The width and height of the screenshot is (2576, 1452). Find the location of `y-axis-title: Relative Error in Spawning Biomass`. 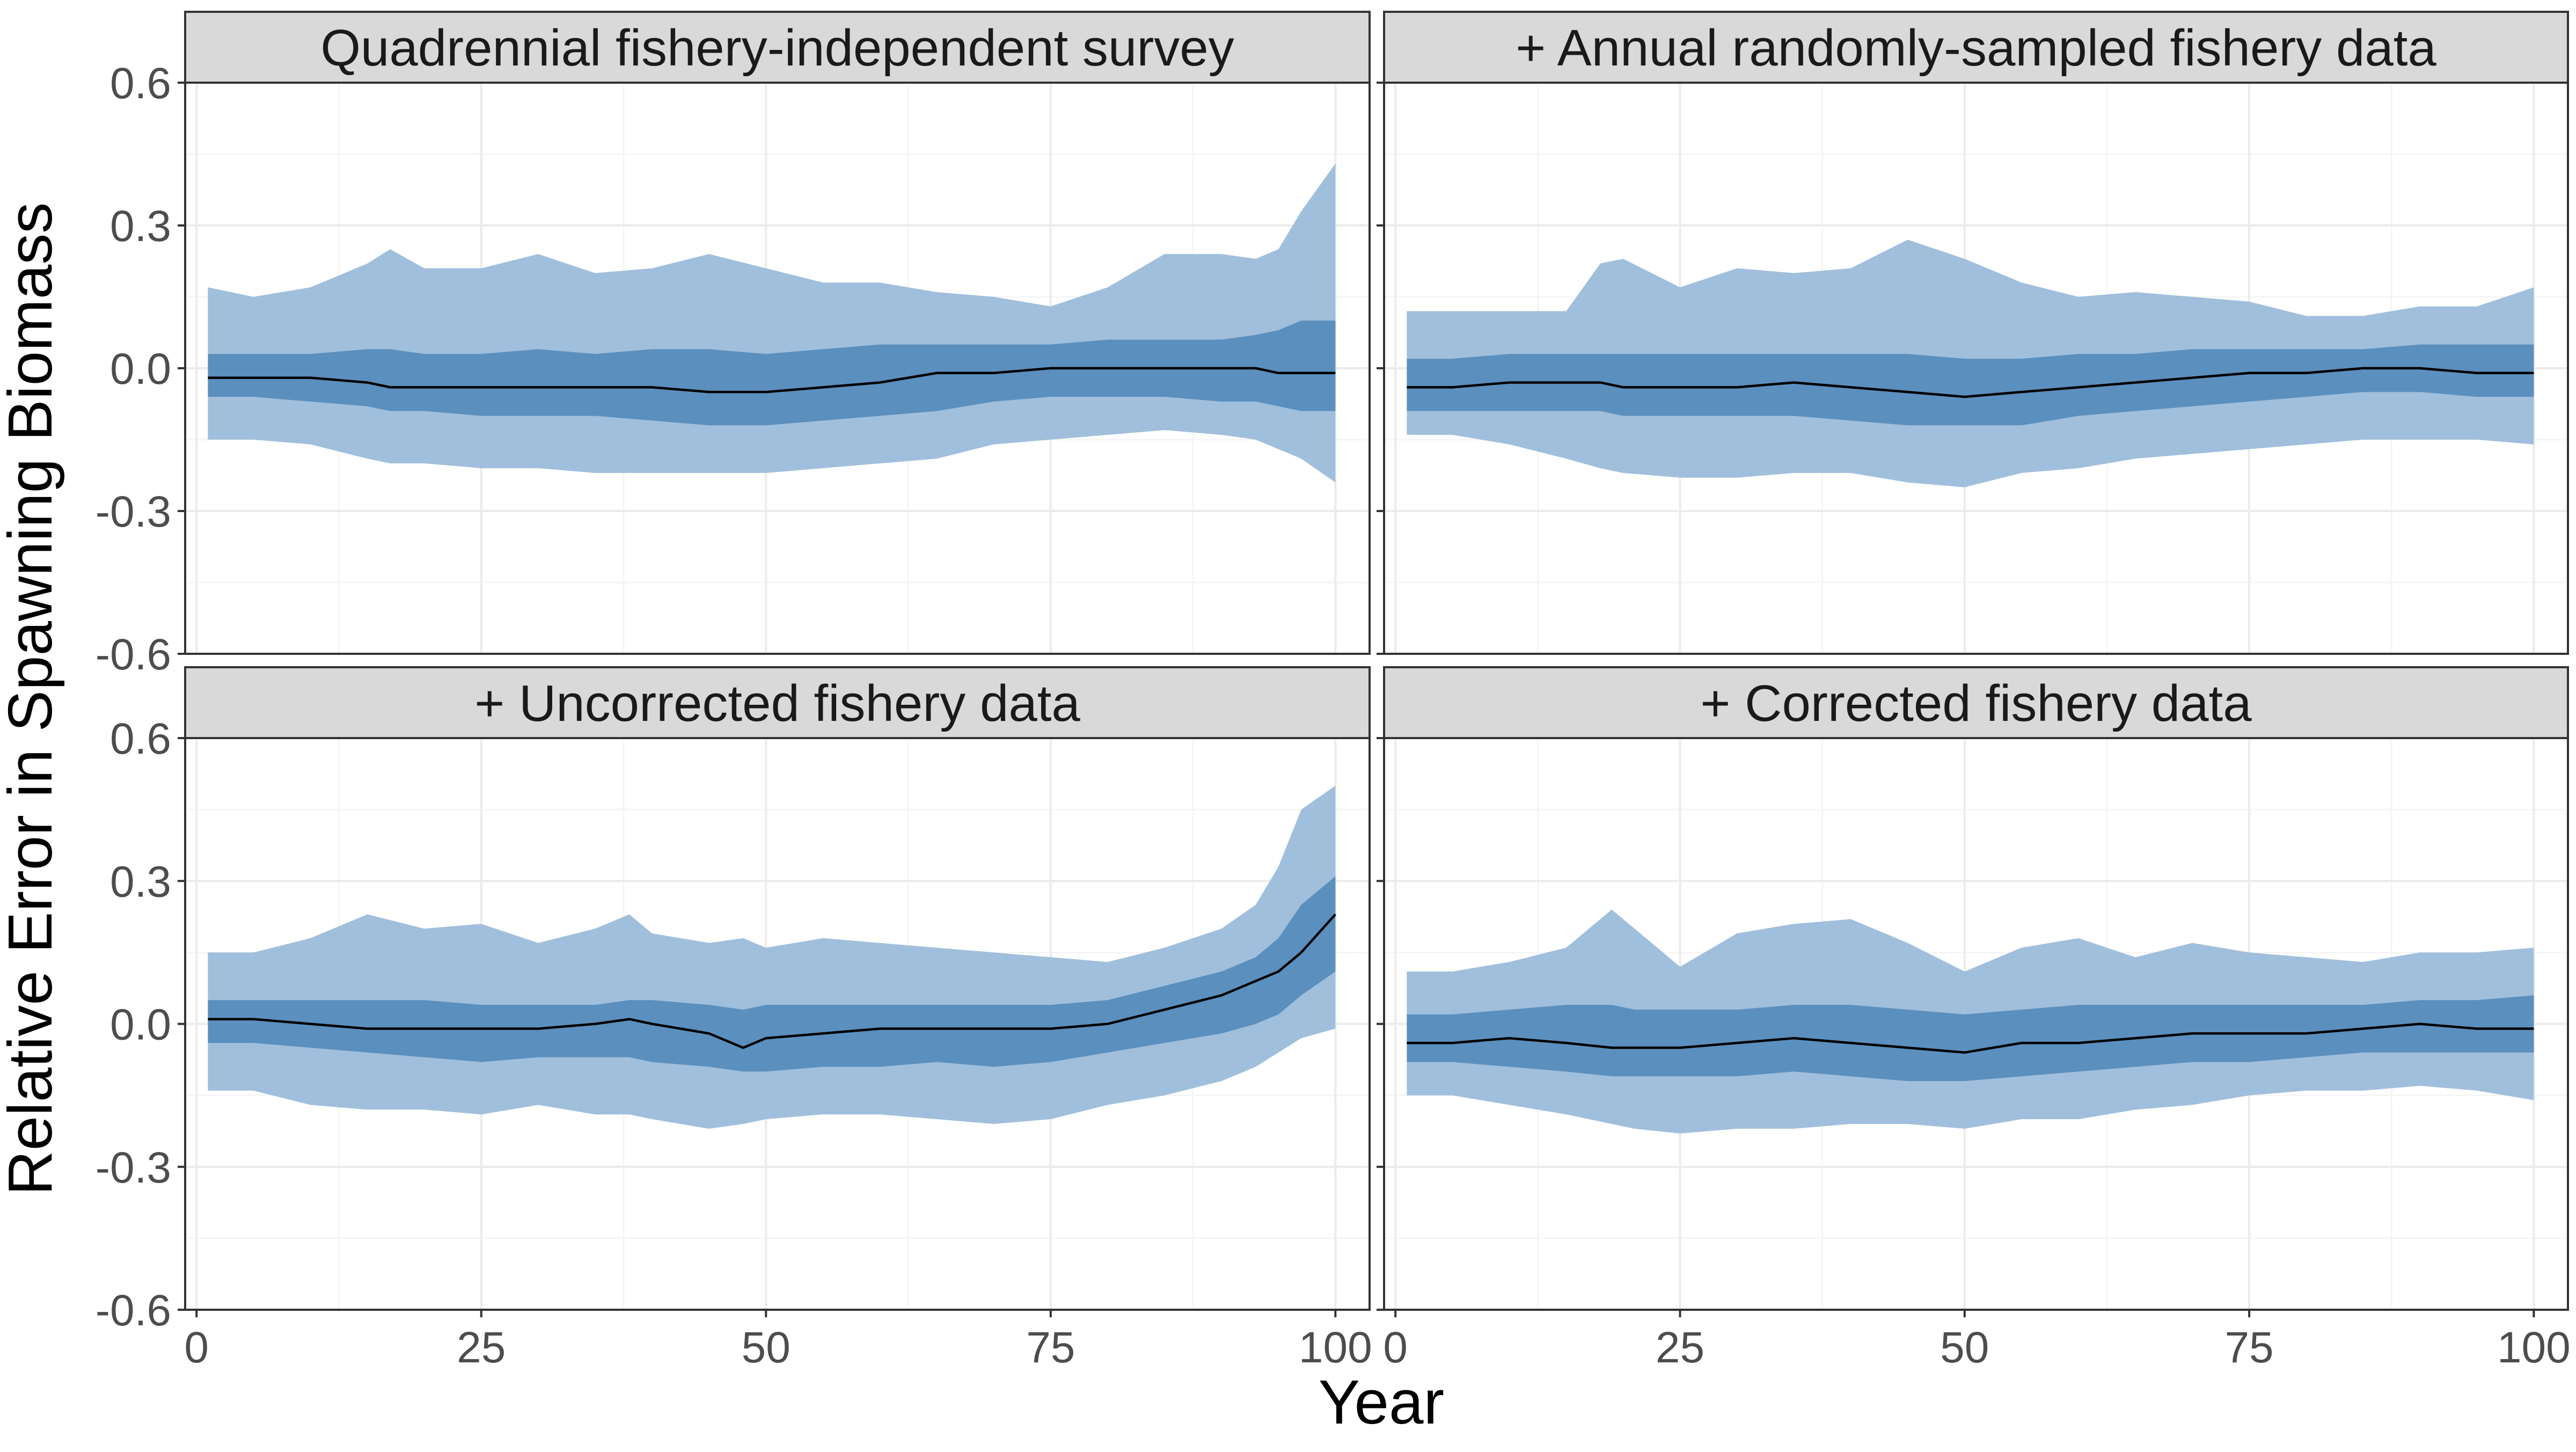

y-axis-title: Relative Error in Spawning Biomass is located at coordinates (32, 698).